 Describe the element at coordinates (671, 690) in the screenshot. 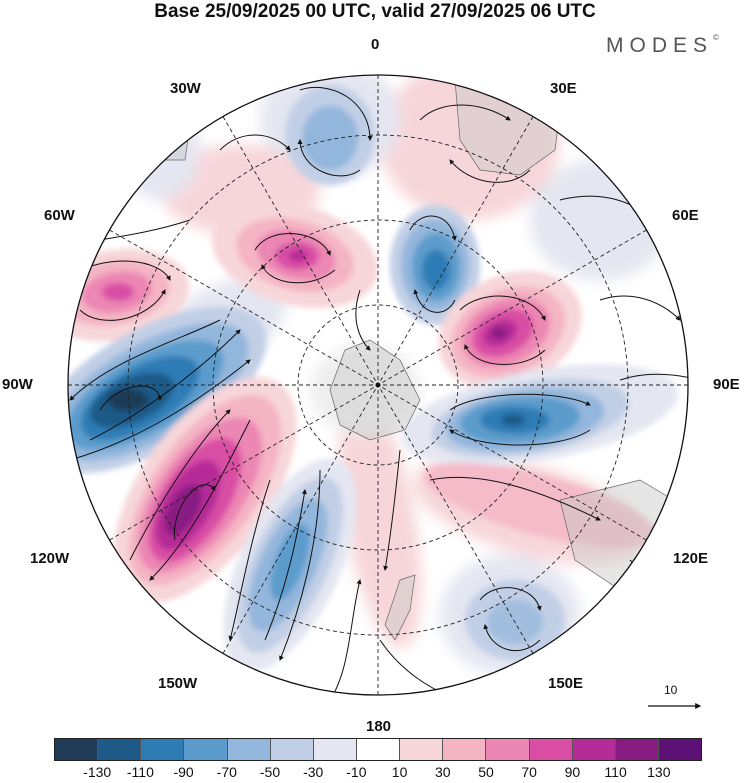

I see `reference-vector-label: 10` at that location.